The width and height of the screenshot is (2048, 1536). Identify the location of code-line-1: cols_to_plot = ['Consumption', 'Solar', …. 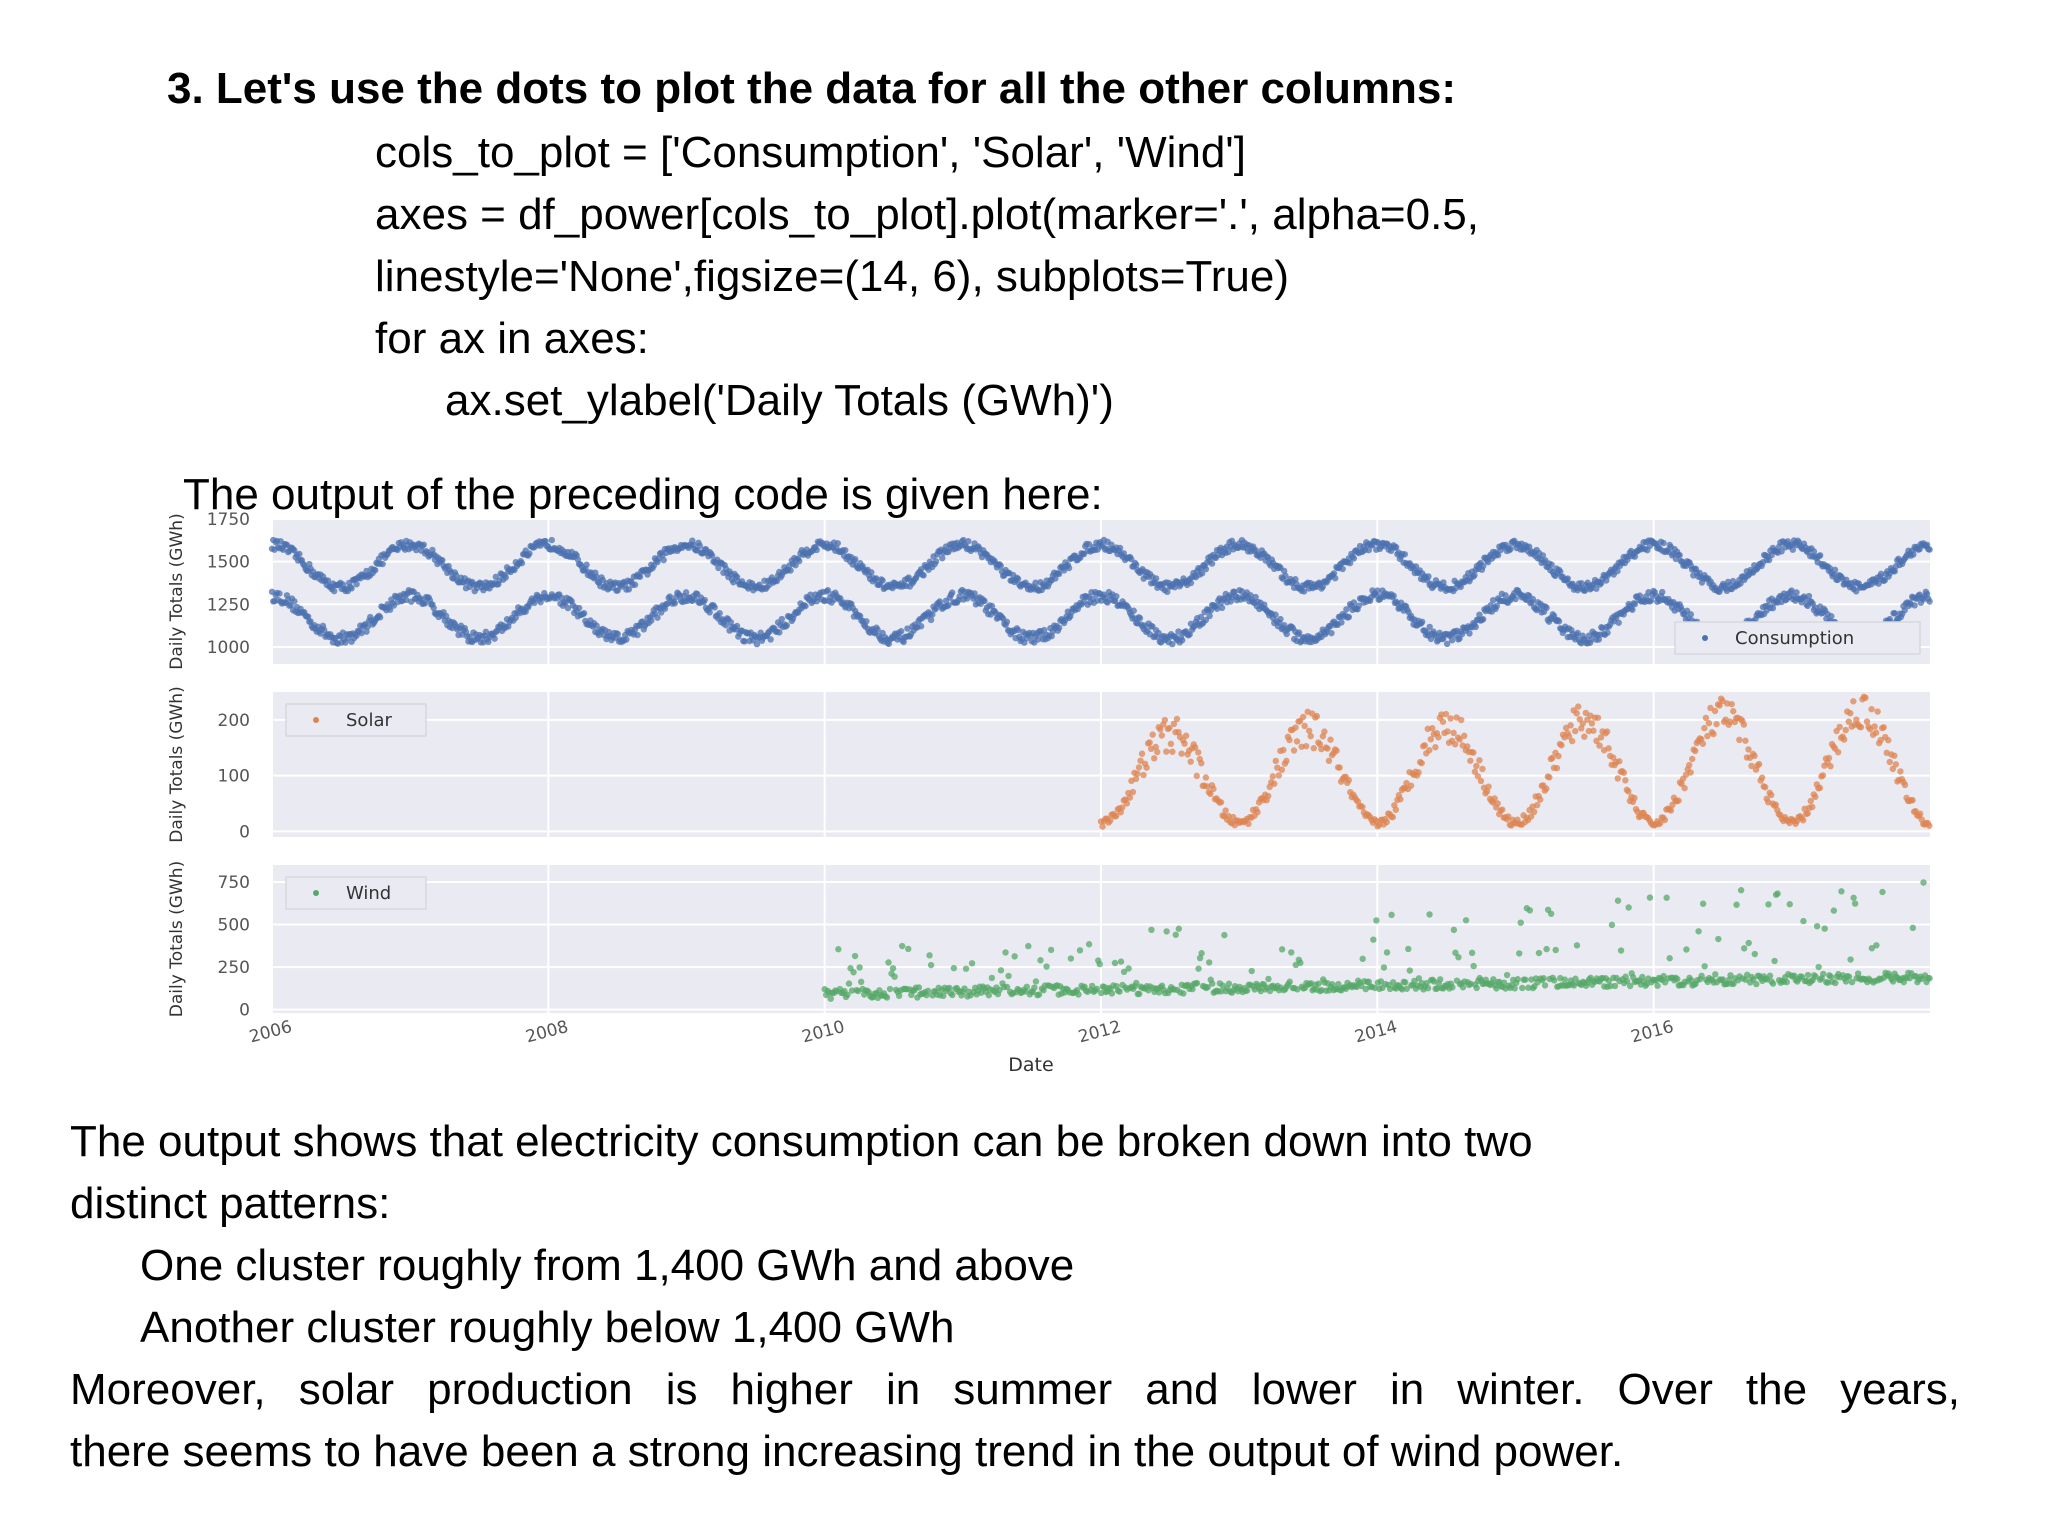
(810, 152).